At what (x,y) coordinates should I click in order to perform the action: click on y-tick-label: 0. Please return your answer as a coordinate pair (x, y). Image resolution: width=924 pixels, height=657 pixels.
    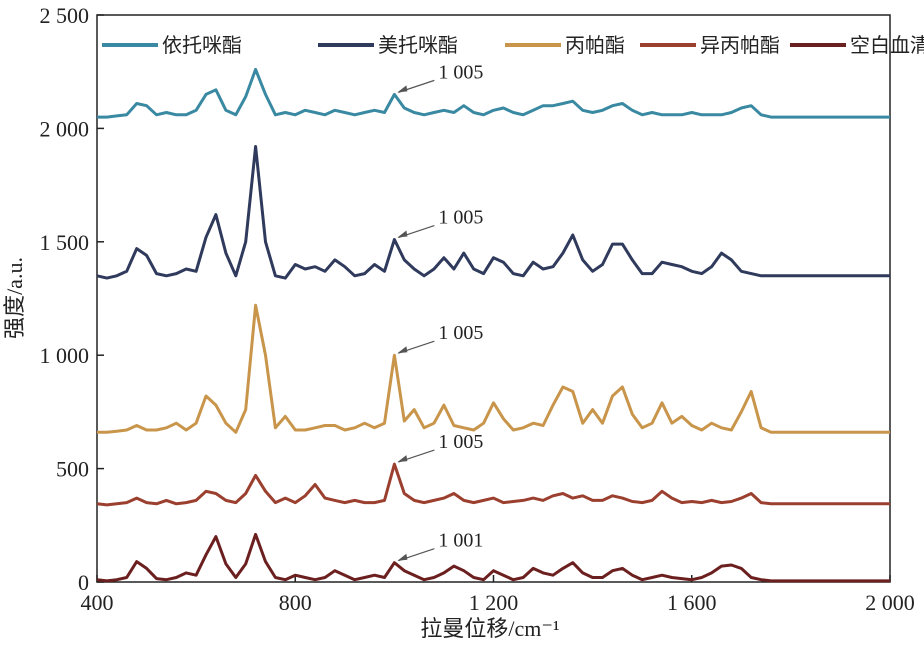
    Looking at the image, I should click on (83, 582).